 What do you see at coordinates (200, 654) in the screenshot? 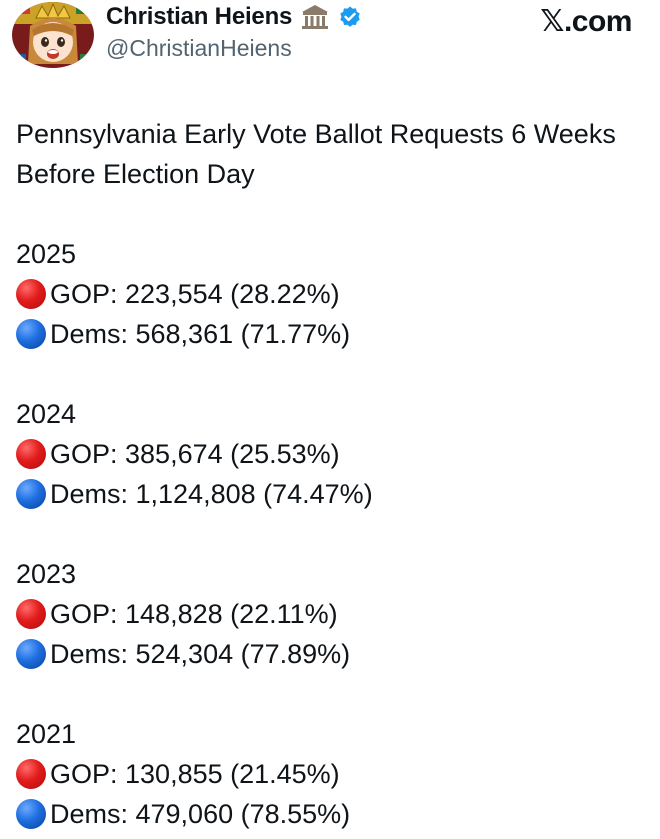
I see `dems-stat: Dems: 524,304 (77.89%)` at bounding box center [200, 654].